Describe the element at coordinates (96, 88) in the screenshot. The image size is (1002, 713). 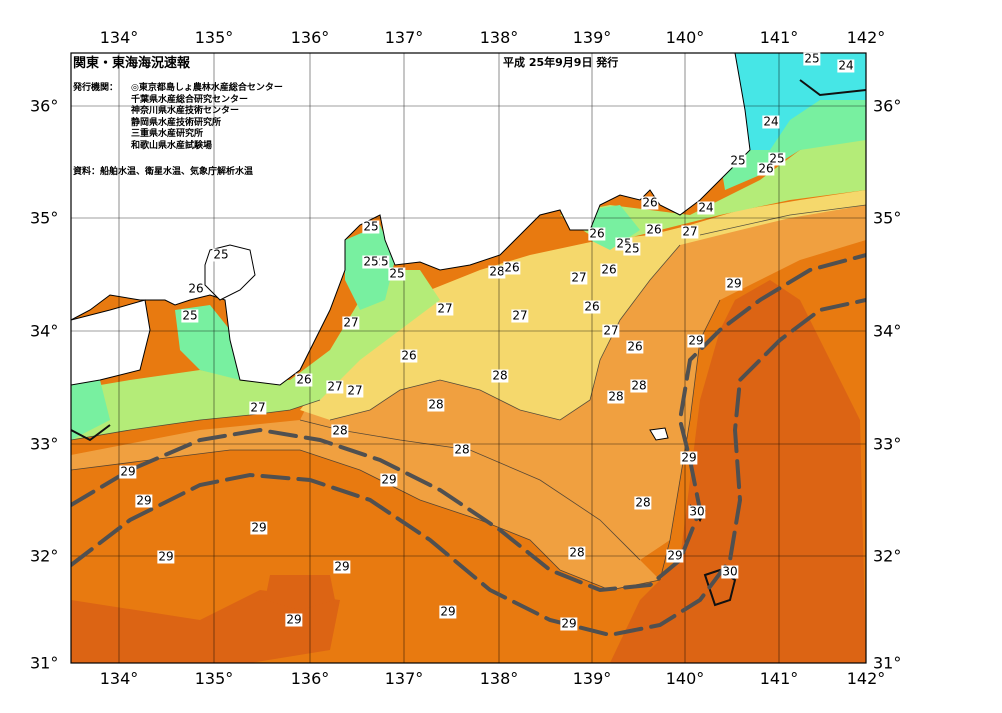
I see `issuer-heading: 発行機関：` at that location.